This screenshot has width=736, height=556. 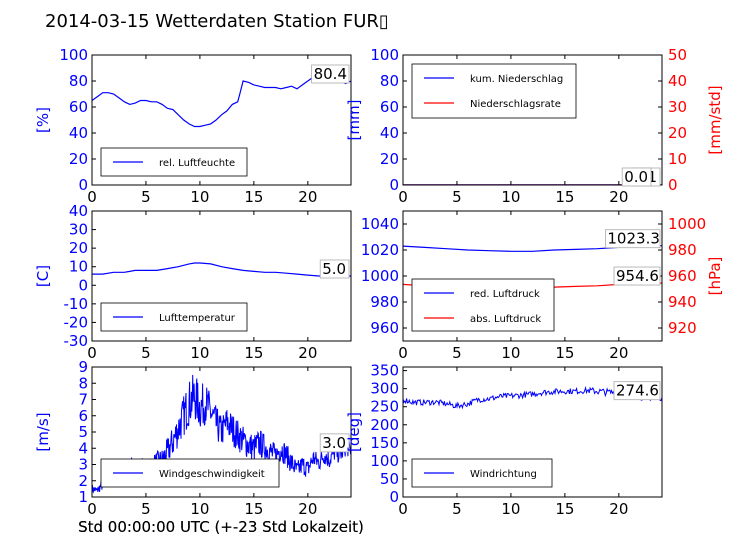 I want to click on y-axis-label-right: [mm/std], so click(x=715, y=119).